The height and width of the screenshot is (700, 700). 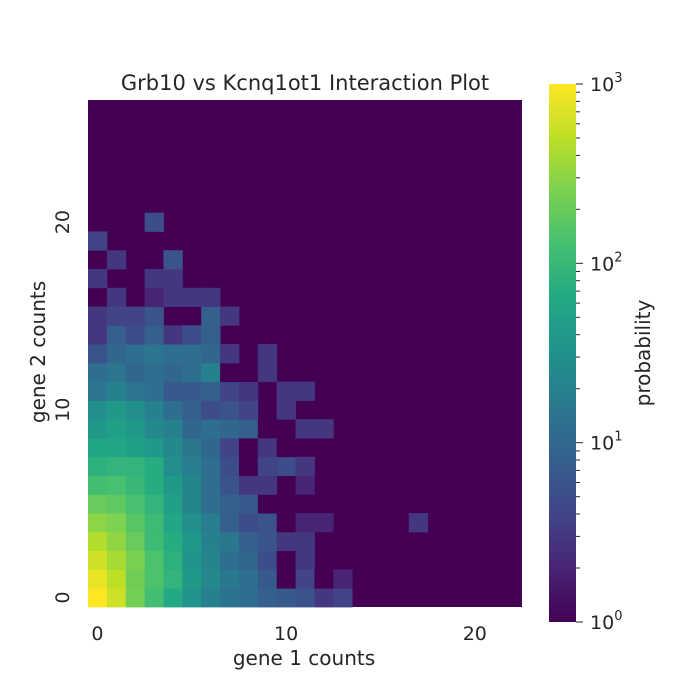 What do you see at coordinates (304, 658) in the screenshot?
I see `x-axis-label: gene 1 counts` at bounding box center [304, 658].